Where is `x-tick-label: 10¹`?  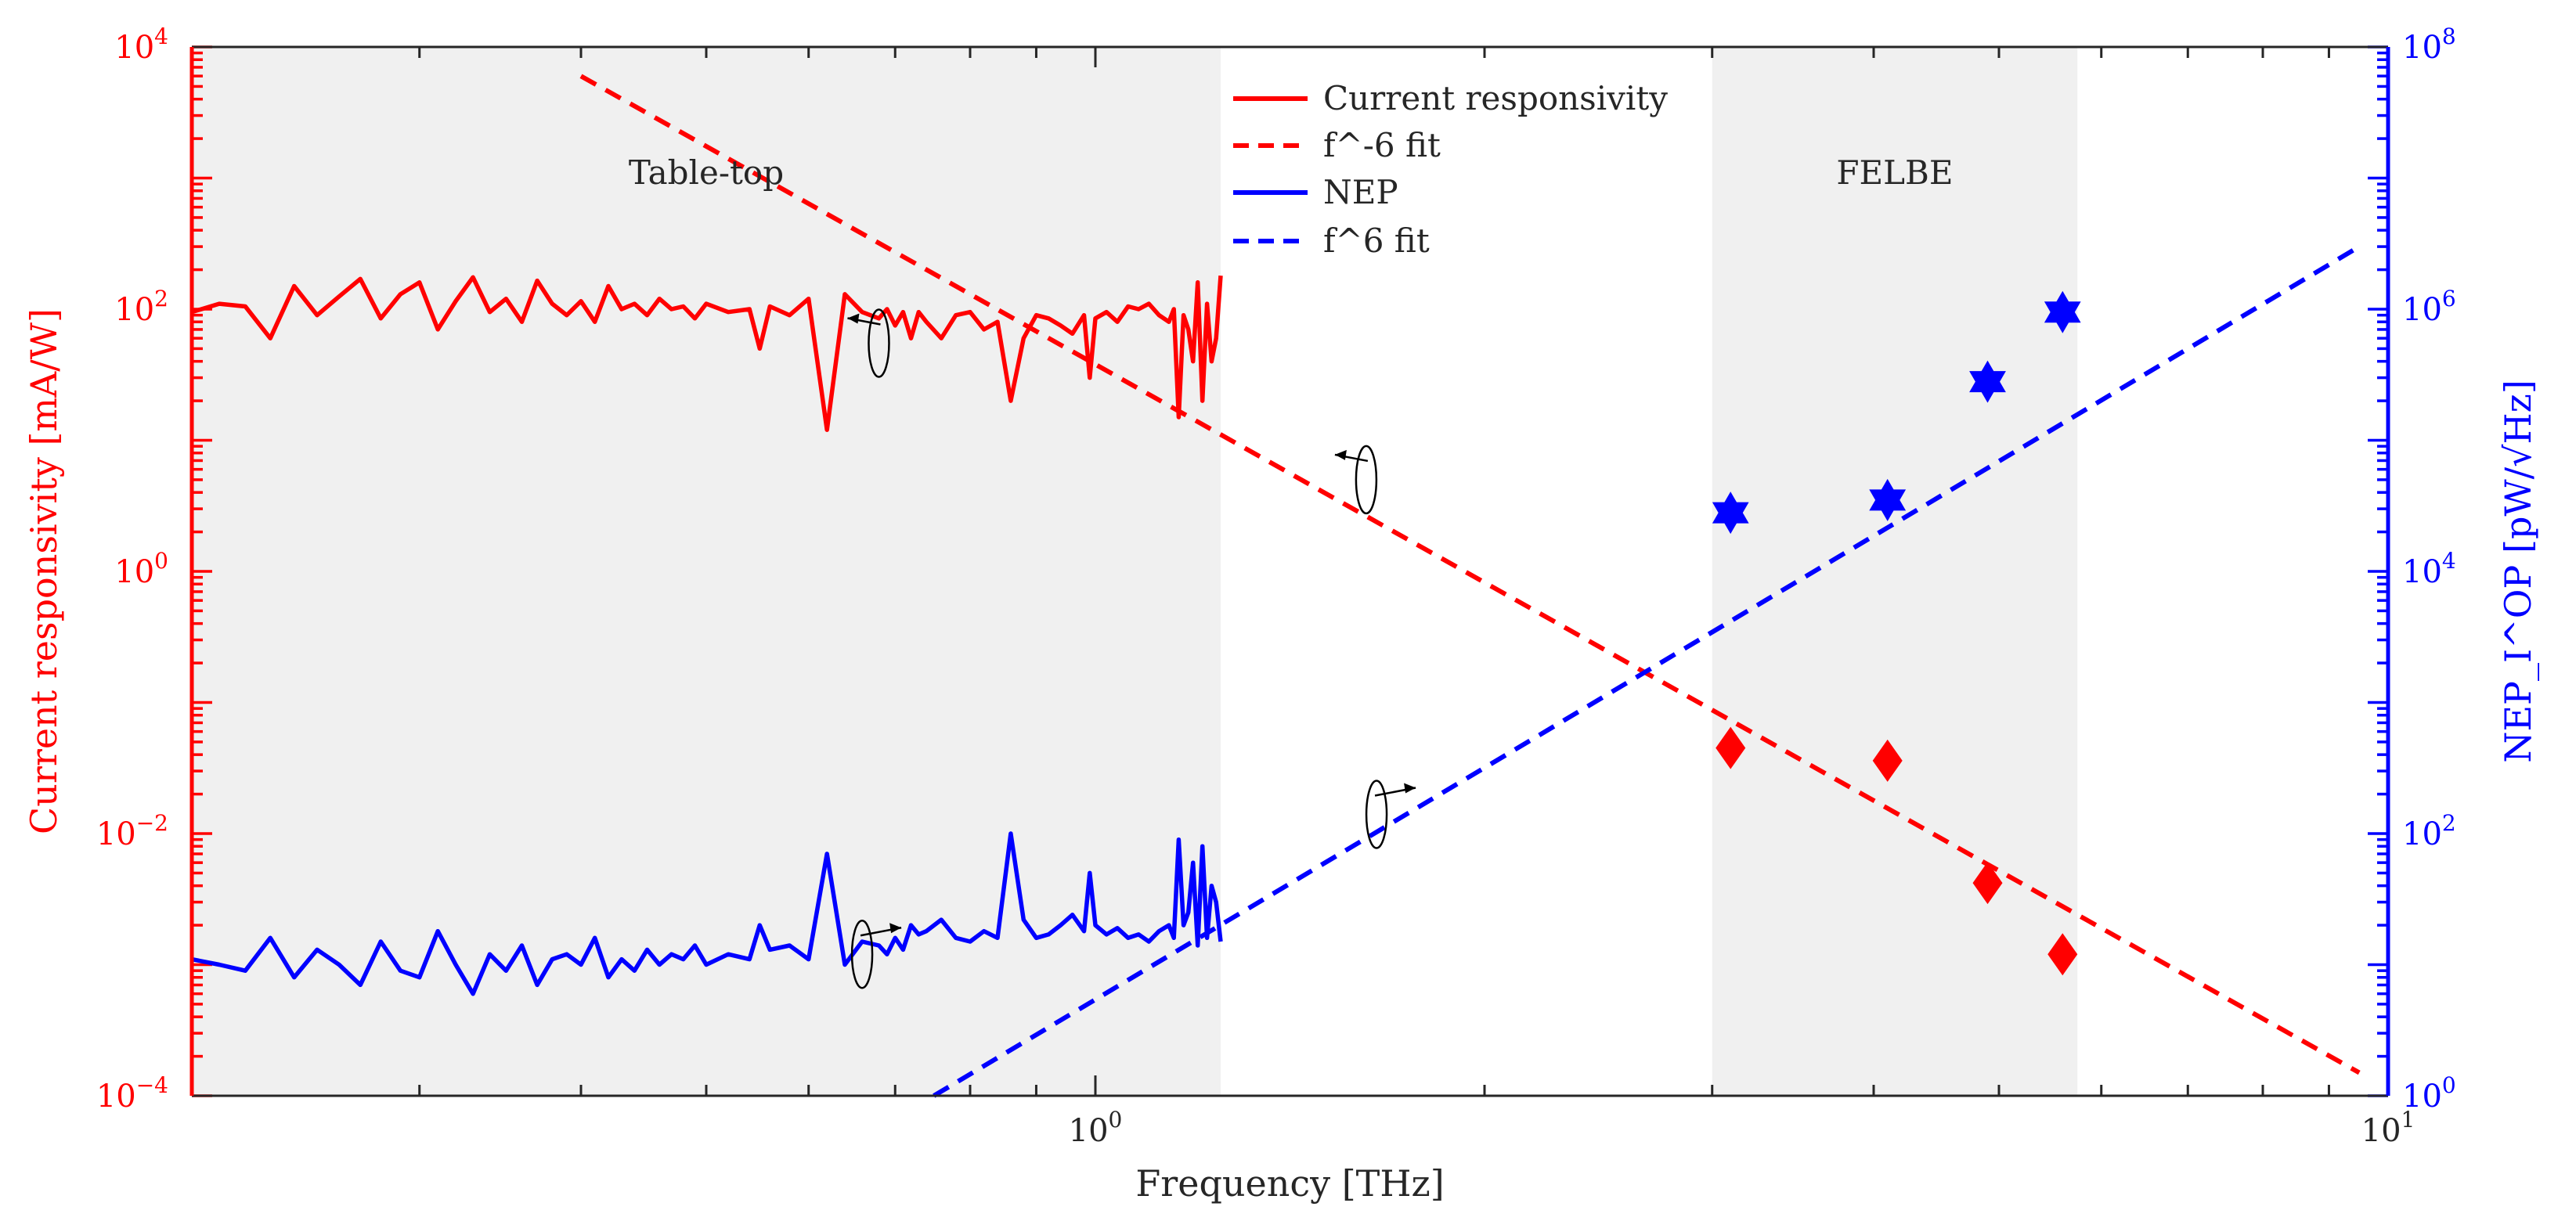
x-tick-label: 10¹ is located at coordinates (2388, 1128).